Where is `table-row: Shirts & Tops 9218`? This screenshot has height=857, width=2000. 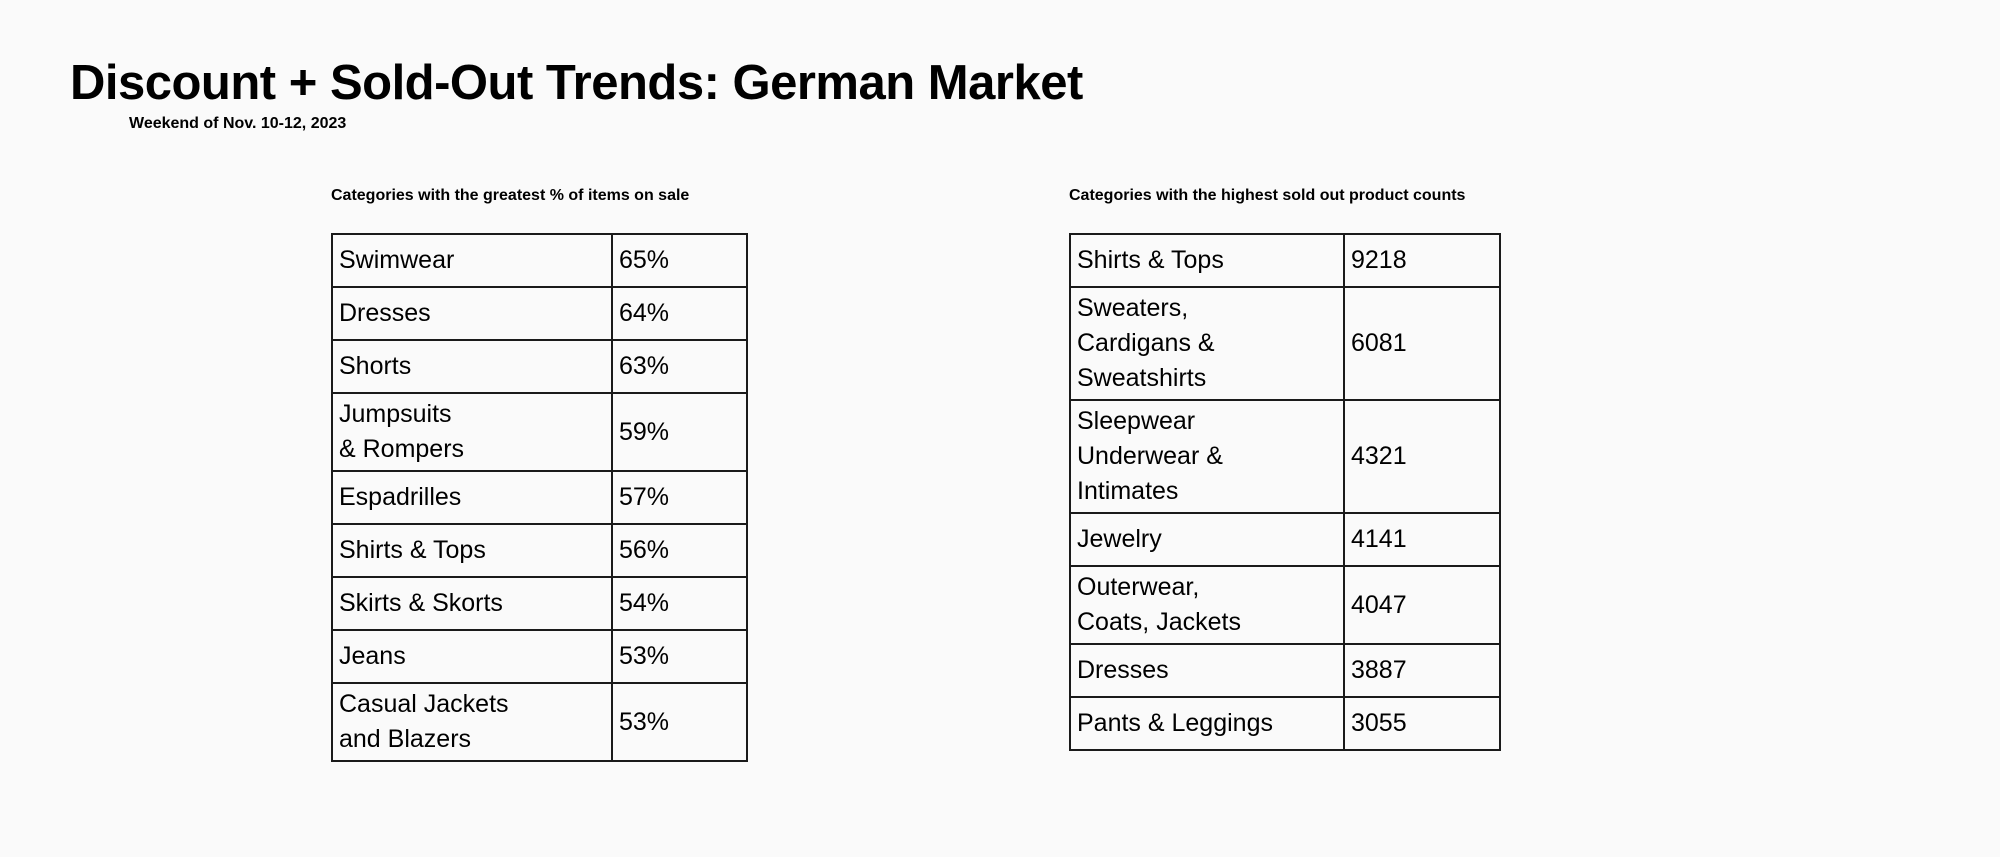
table-row: Shirts & Tops 9218 is located at coordinates (1285, 260).